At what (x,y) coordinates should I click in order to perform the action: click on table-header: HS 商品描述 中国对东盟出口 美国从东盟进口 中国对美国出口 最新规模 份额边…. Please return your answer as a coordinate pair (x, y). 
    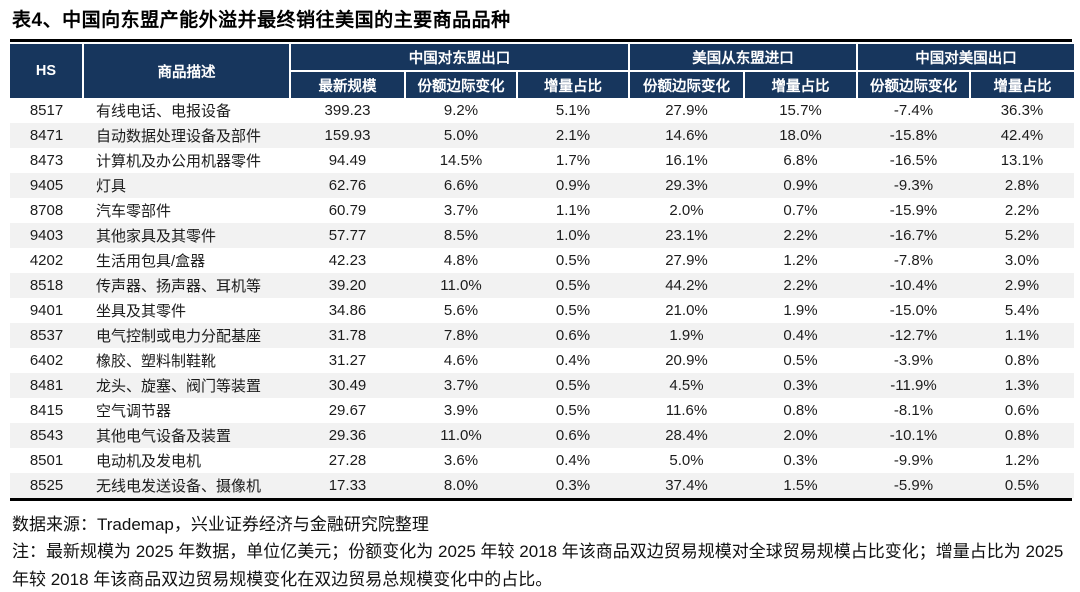
    Looking at the image, I should click on (542, 71).